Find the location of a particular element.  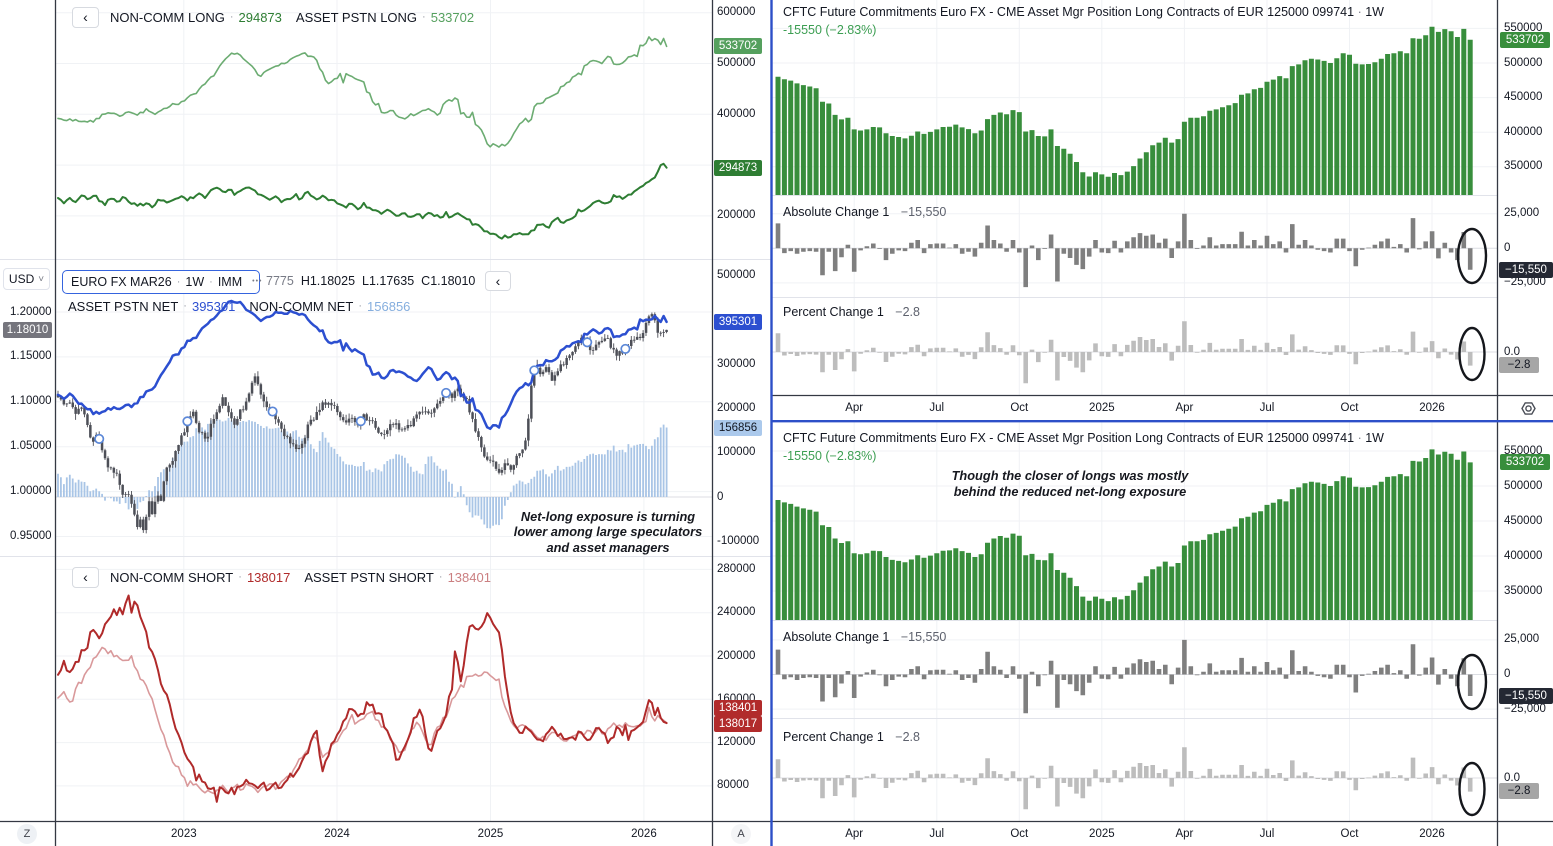

legend-label: NON-COMM NET is located at coordinates (301, 306).